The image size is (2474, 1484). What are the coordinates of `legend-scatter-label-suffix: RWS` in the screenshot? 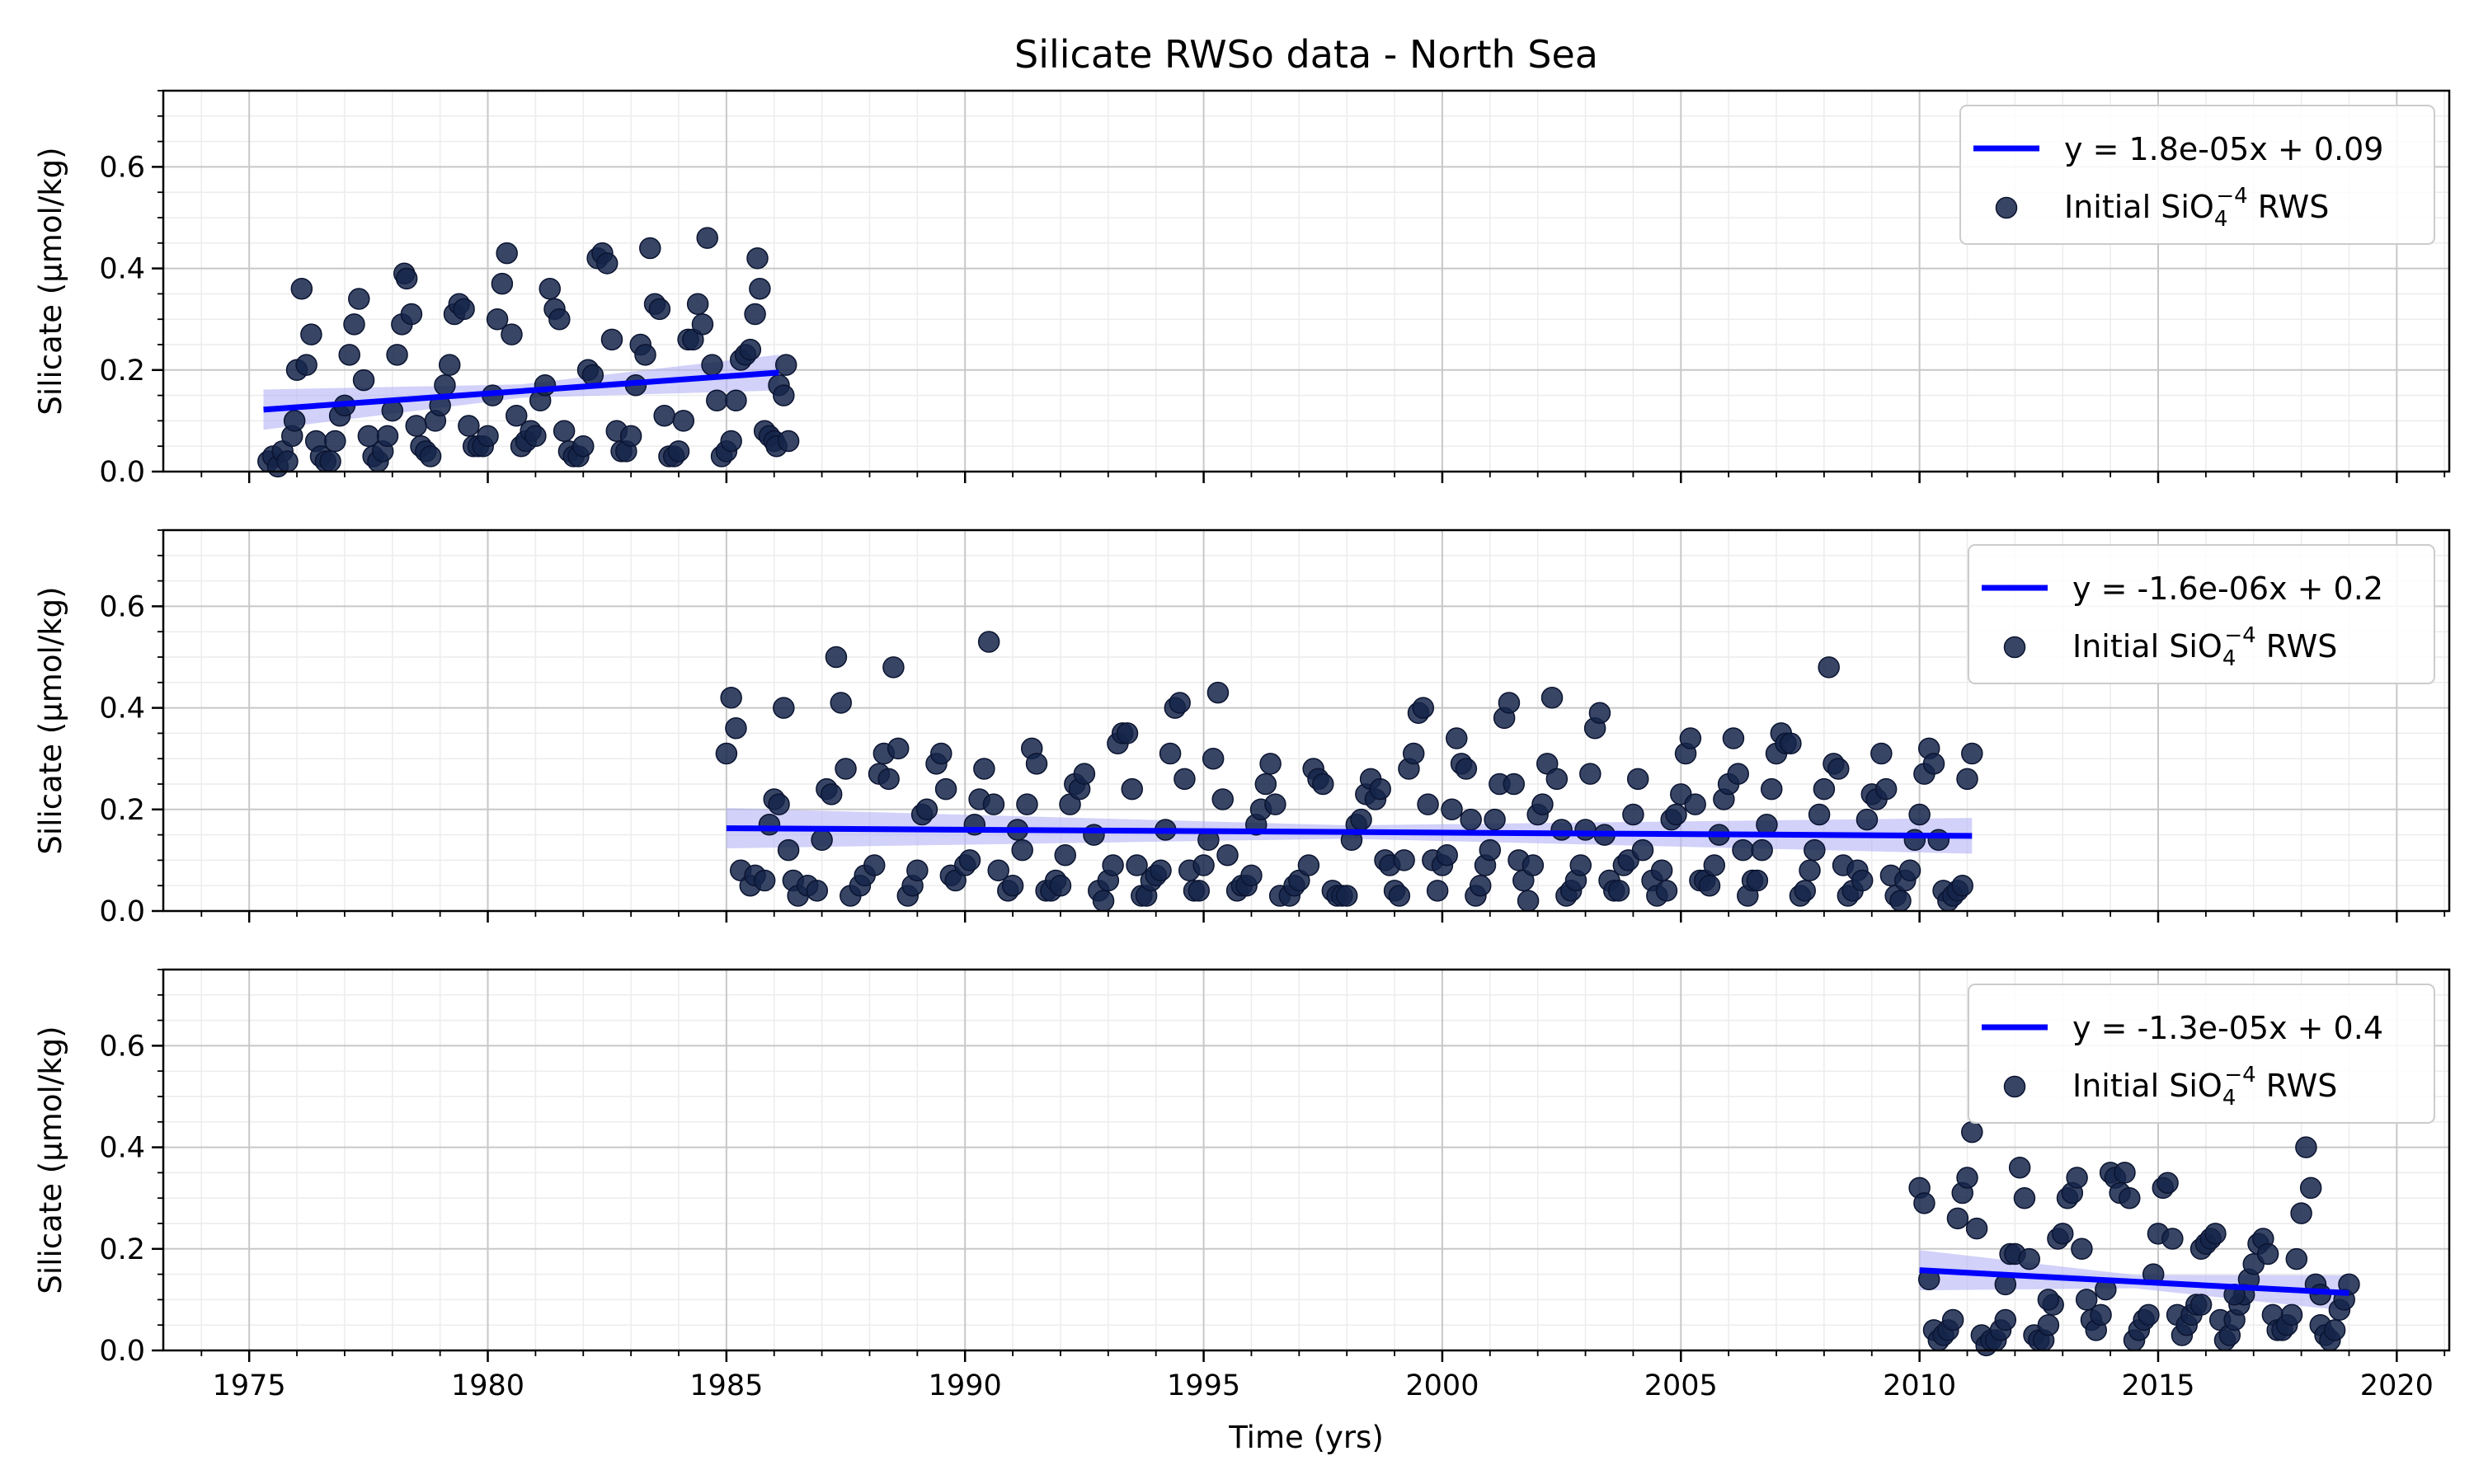 It's located at (2297, 646).